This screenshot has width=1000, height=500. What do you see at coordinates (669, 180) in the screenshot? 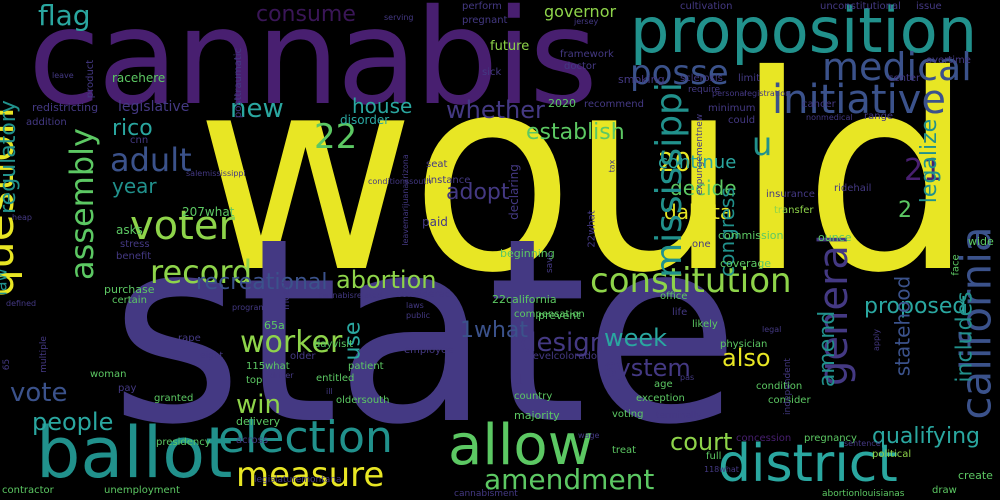
I see `word-adult: mississippi` at bounding box center [669, 180].